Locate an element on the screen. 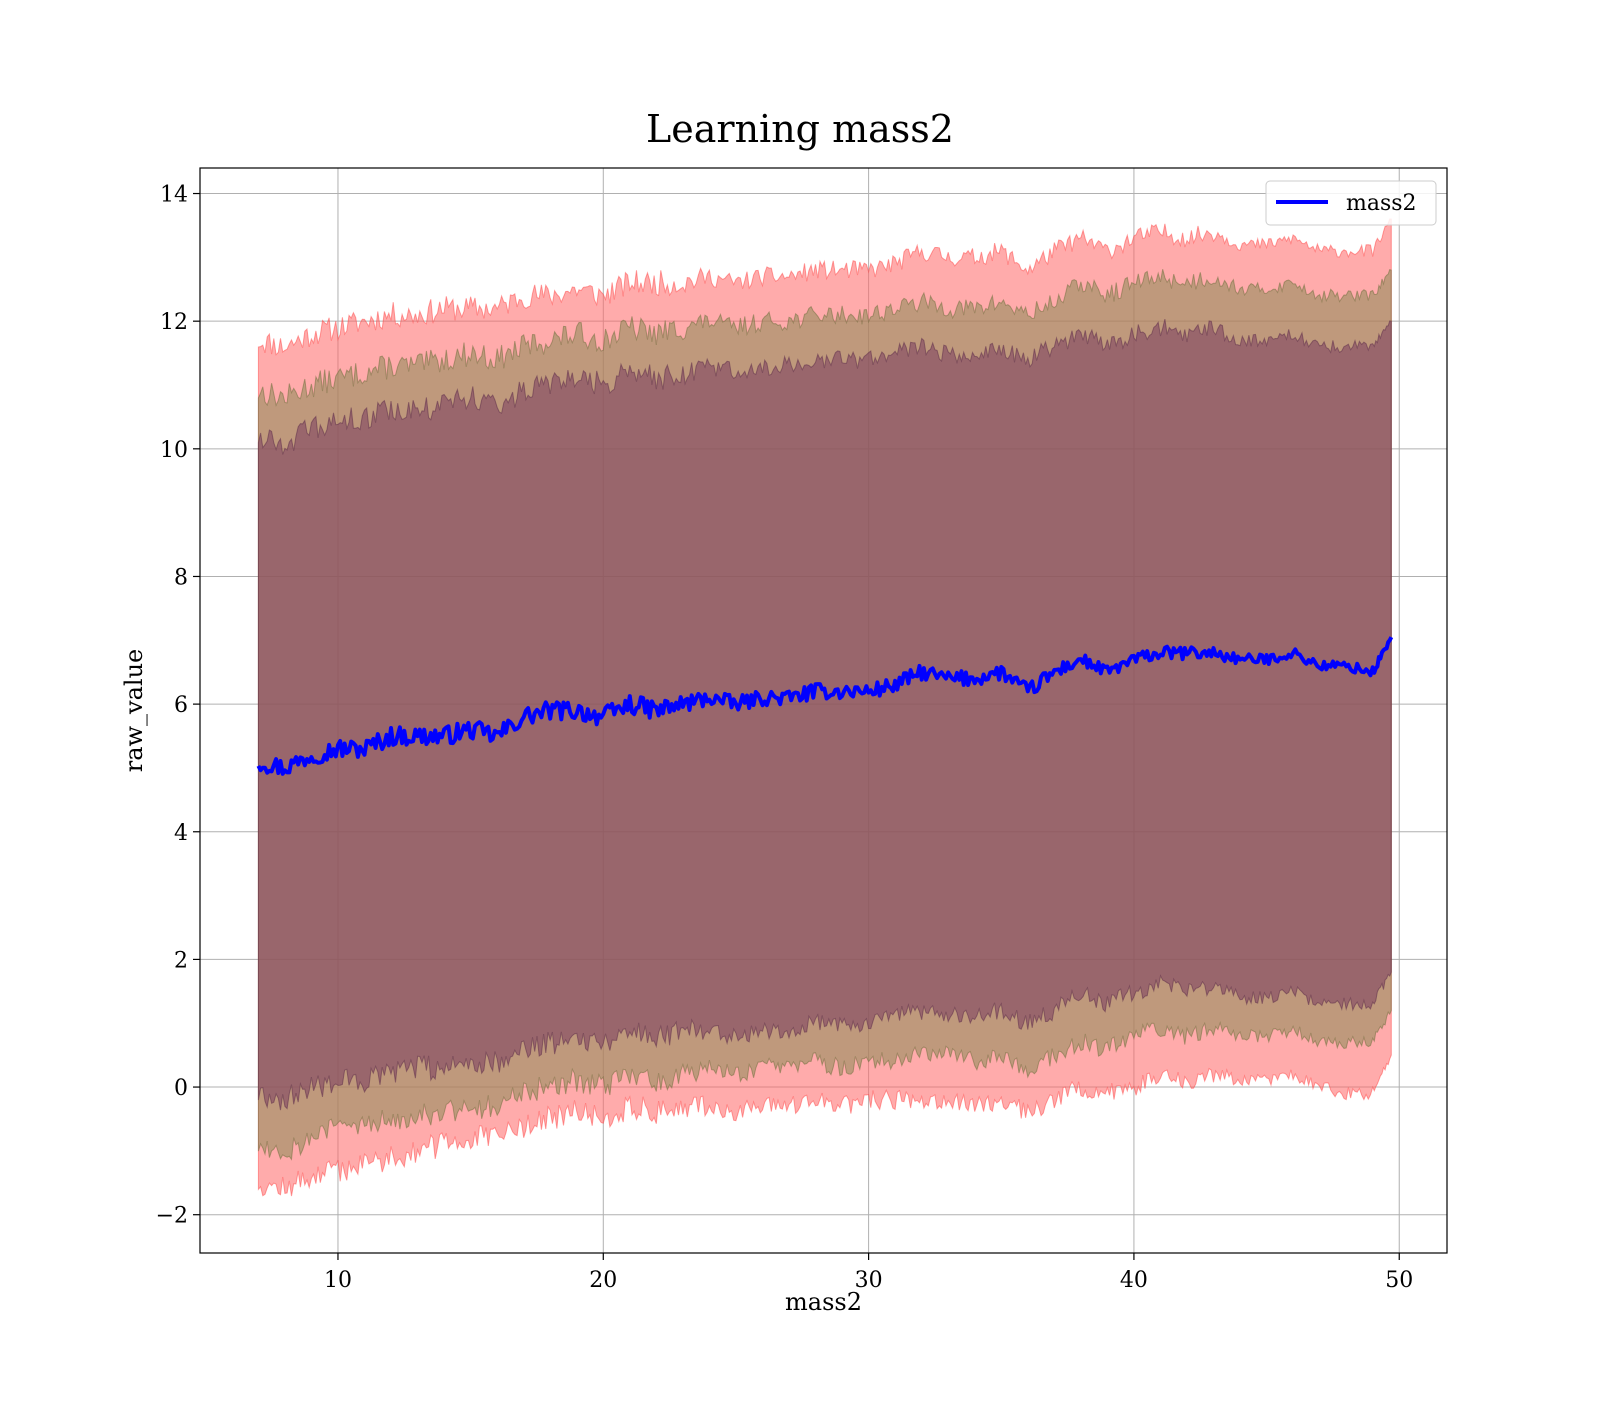 This screenshot has height=1405, width=1600. y-tick-label: 10 is located at coordinates (174, 450).